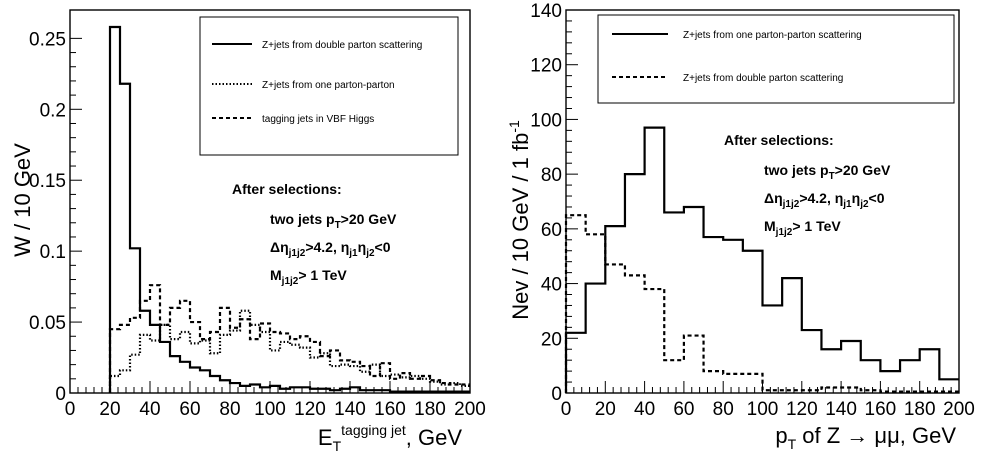 This screenshot has height=451, width=981. Describe the element at coordinates (53, 252) in the screenshot. I see `left-y-tick-label: 0.1` at that location.